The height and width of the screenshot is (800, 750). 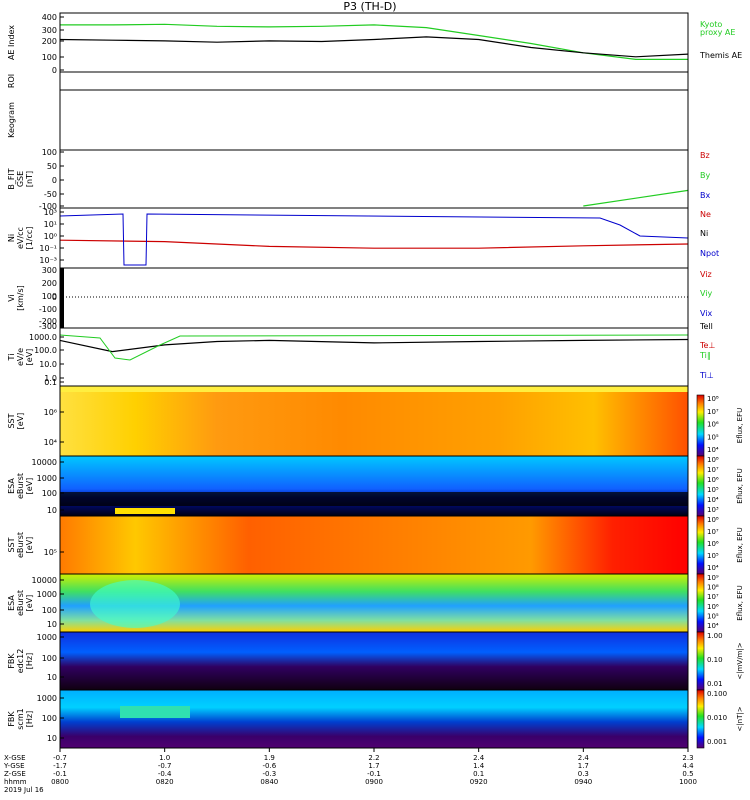 I want to click on xtick-label: -0.1, so click(x=374, y=774).